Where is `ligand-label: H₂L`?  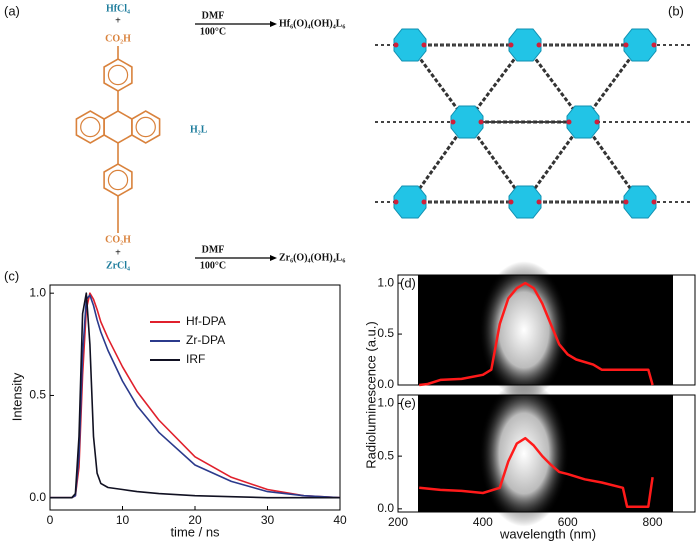 ligand-label: H₂L is located at coordinates (199, 129).